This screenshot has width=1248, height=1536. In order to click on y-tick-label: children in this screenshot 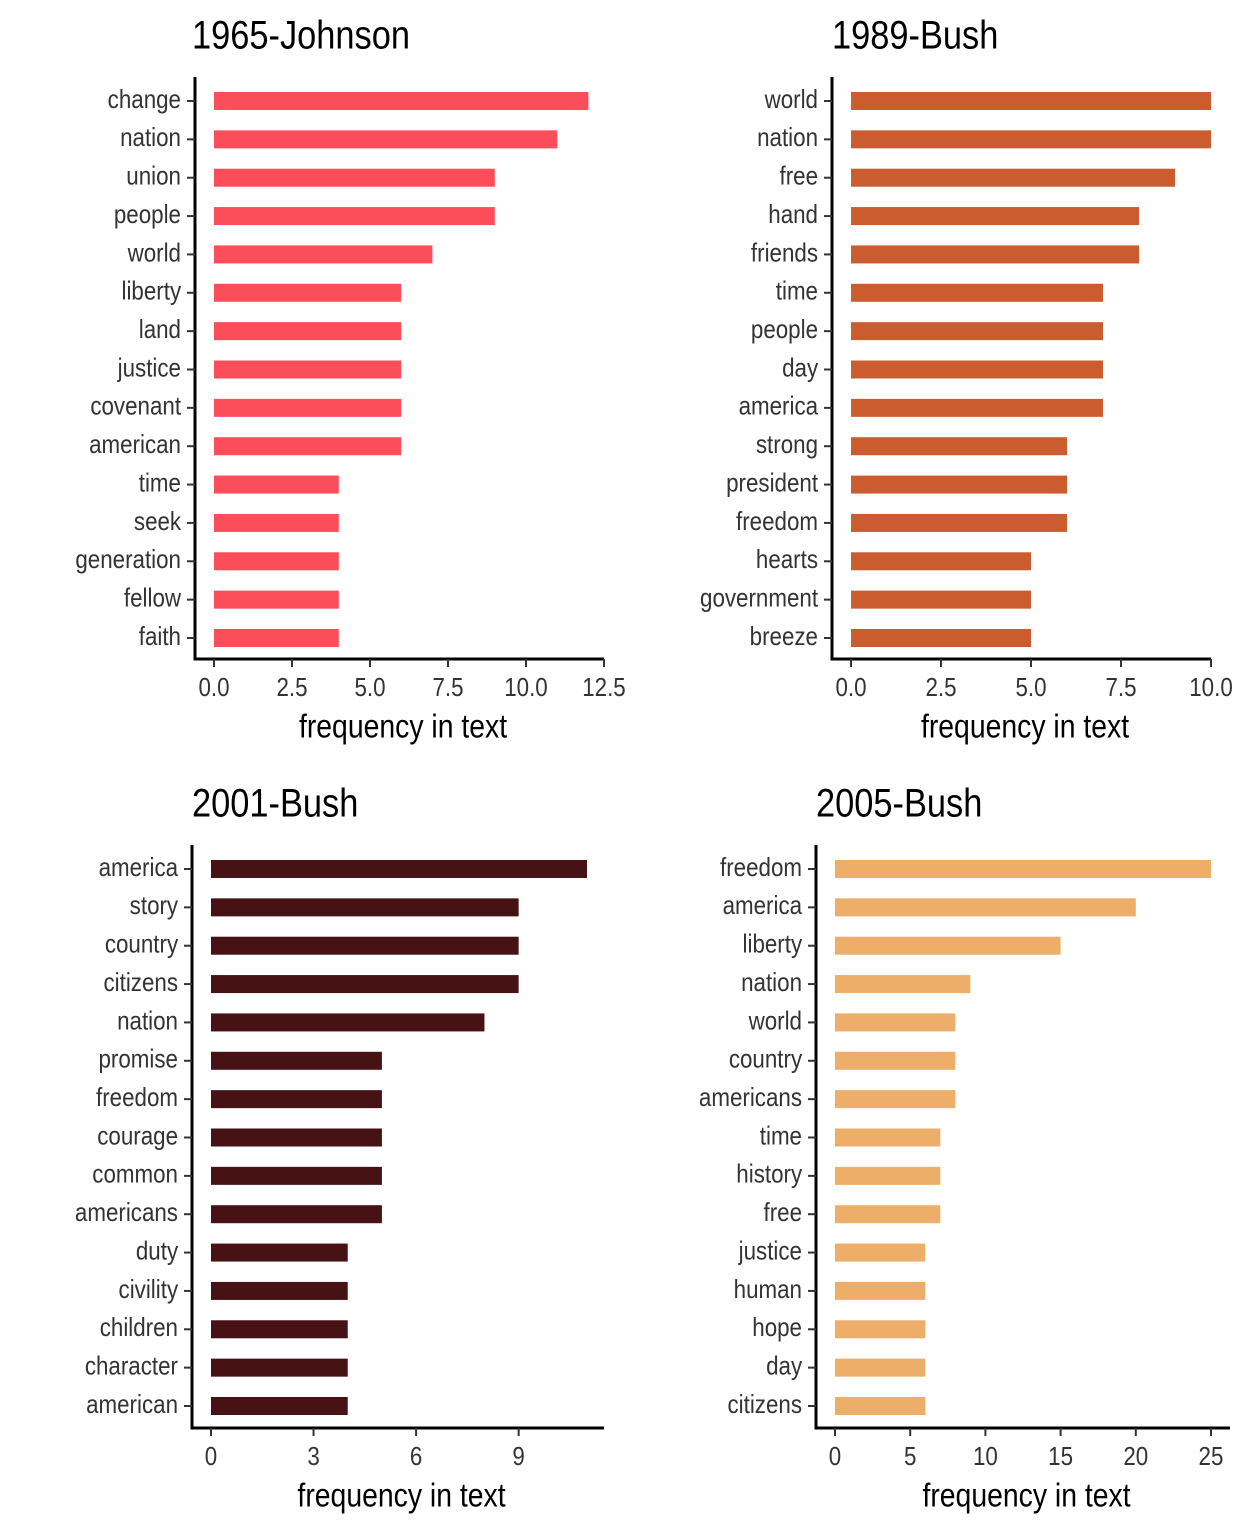, I will do `click(139, 1328)`.